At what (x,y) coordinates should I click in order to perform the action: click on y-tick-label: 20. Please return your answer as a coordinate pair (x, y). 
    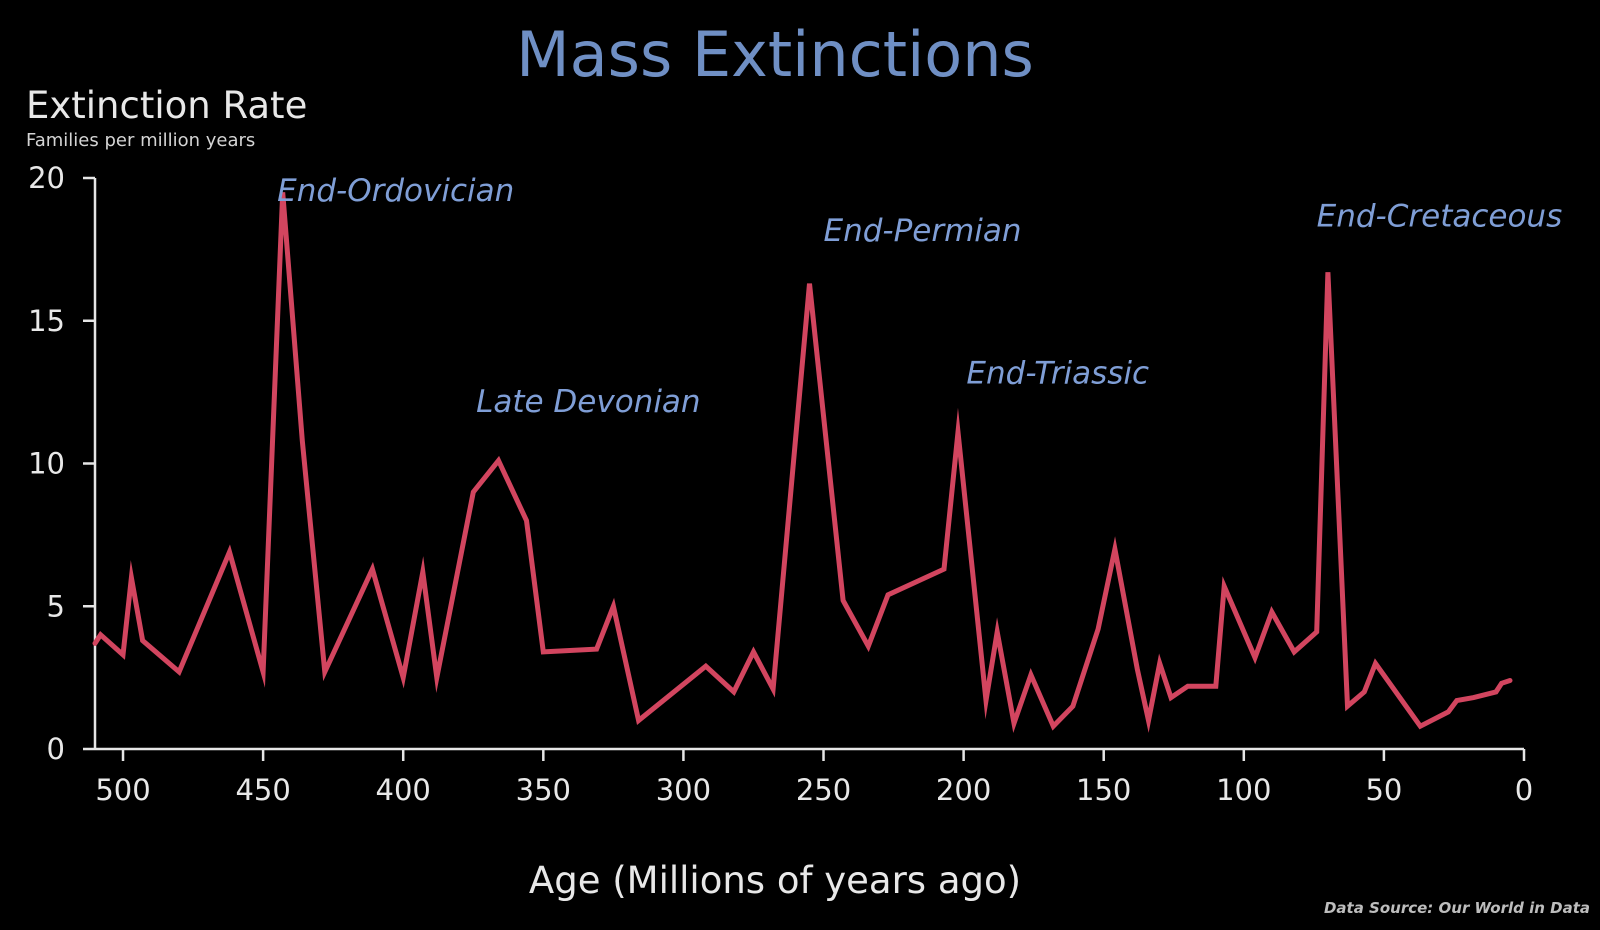
    Looking at the image, I should click on (46, 178).